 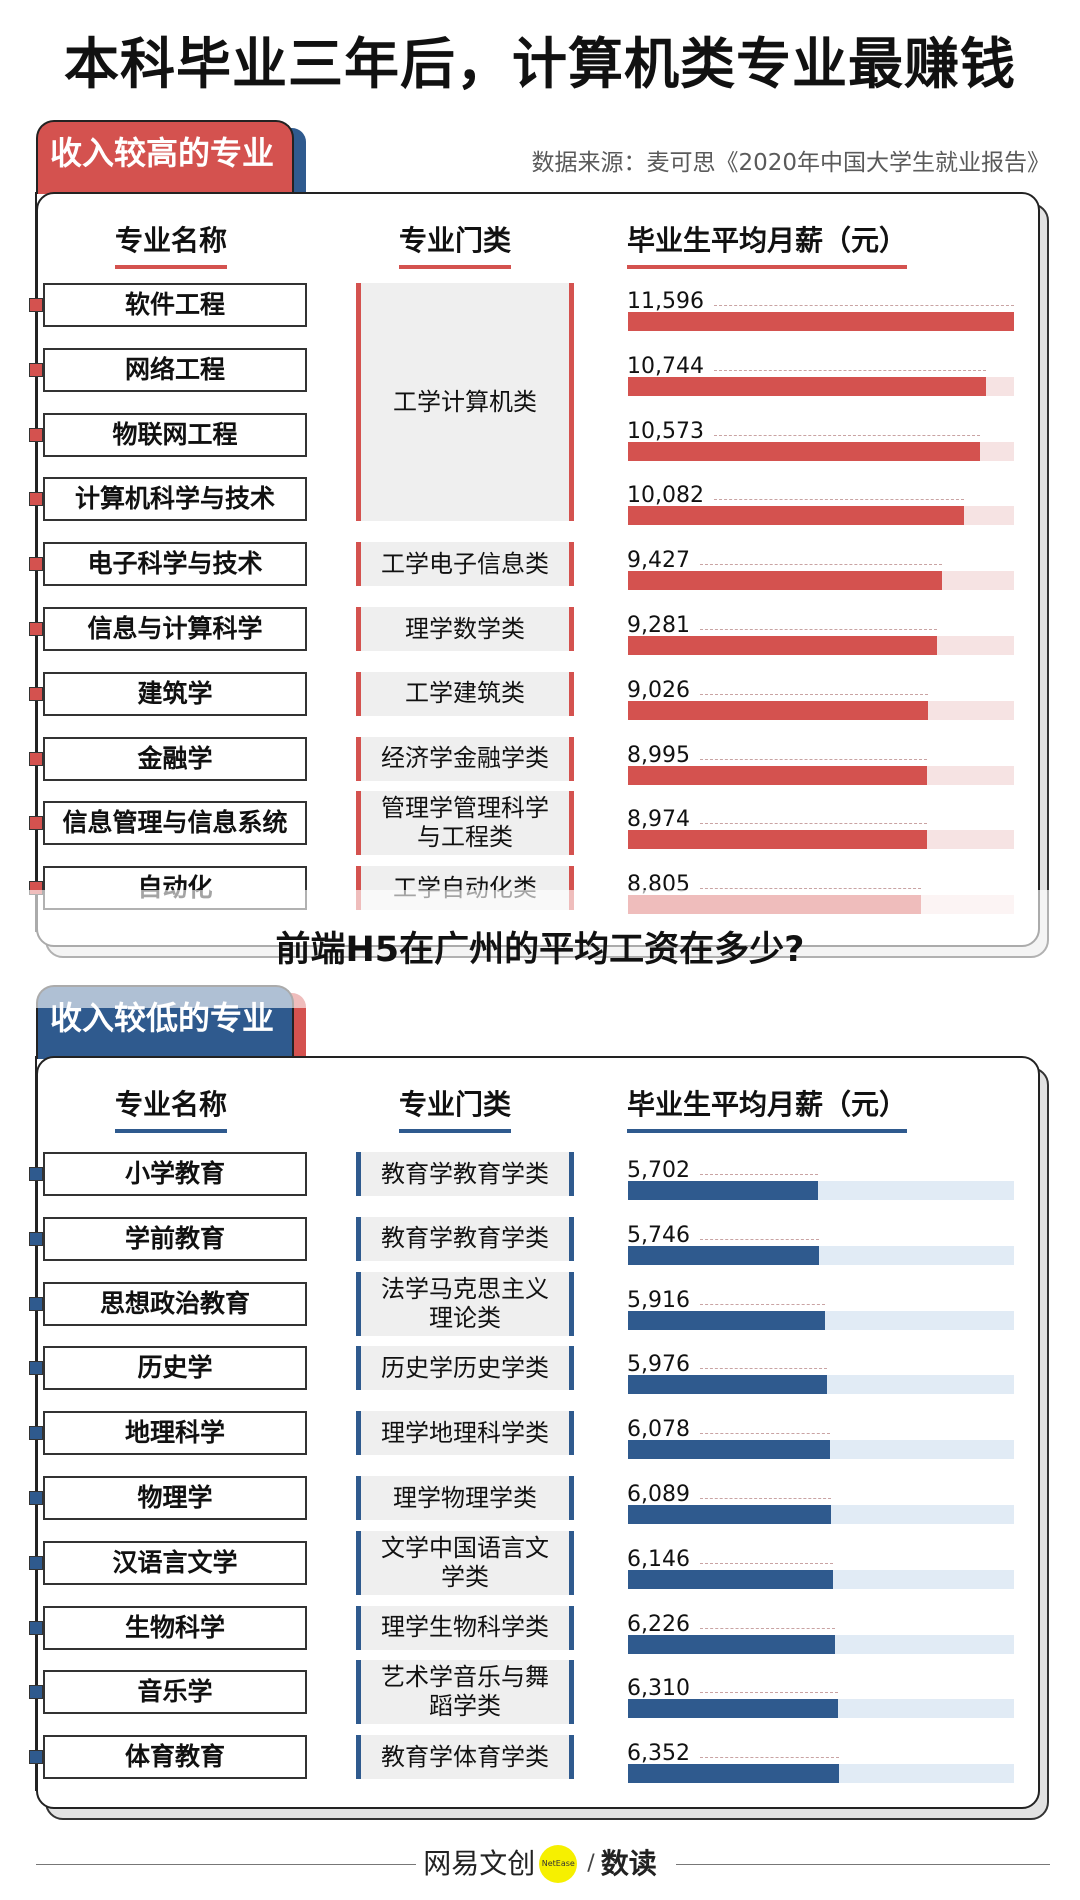 What do you see at coordinates (175, 434) in the screenshot?
I see `major-name: 物联网工程` at bounding box center [175, 434].